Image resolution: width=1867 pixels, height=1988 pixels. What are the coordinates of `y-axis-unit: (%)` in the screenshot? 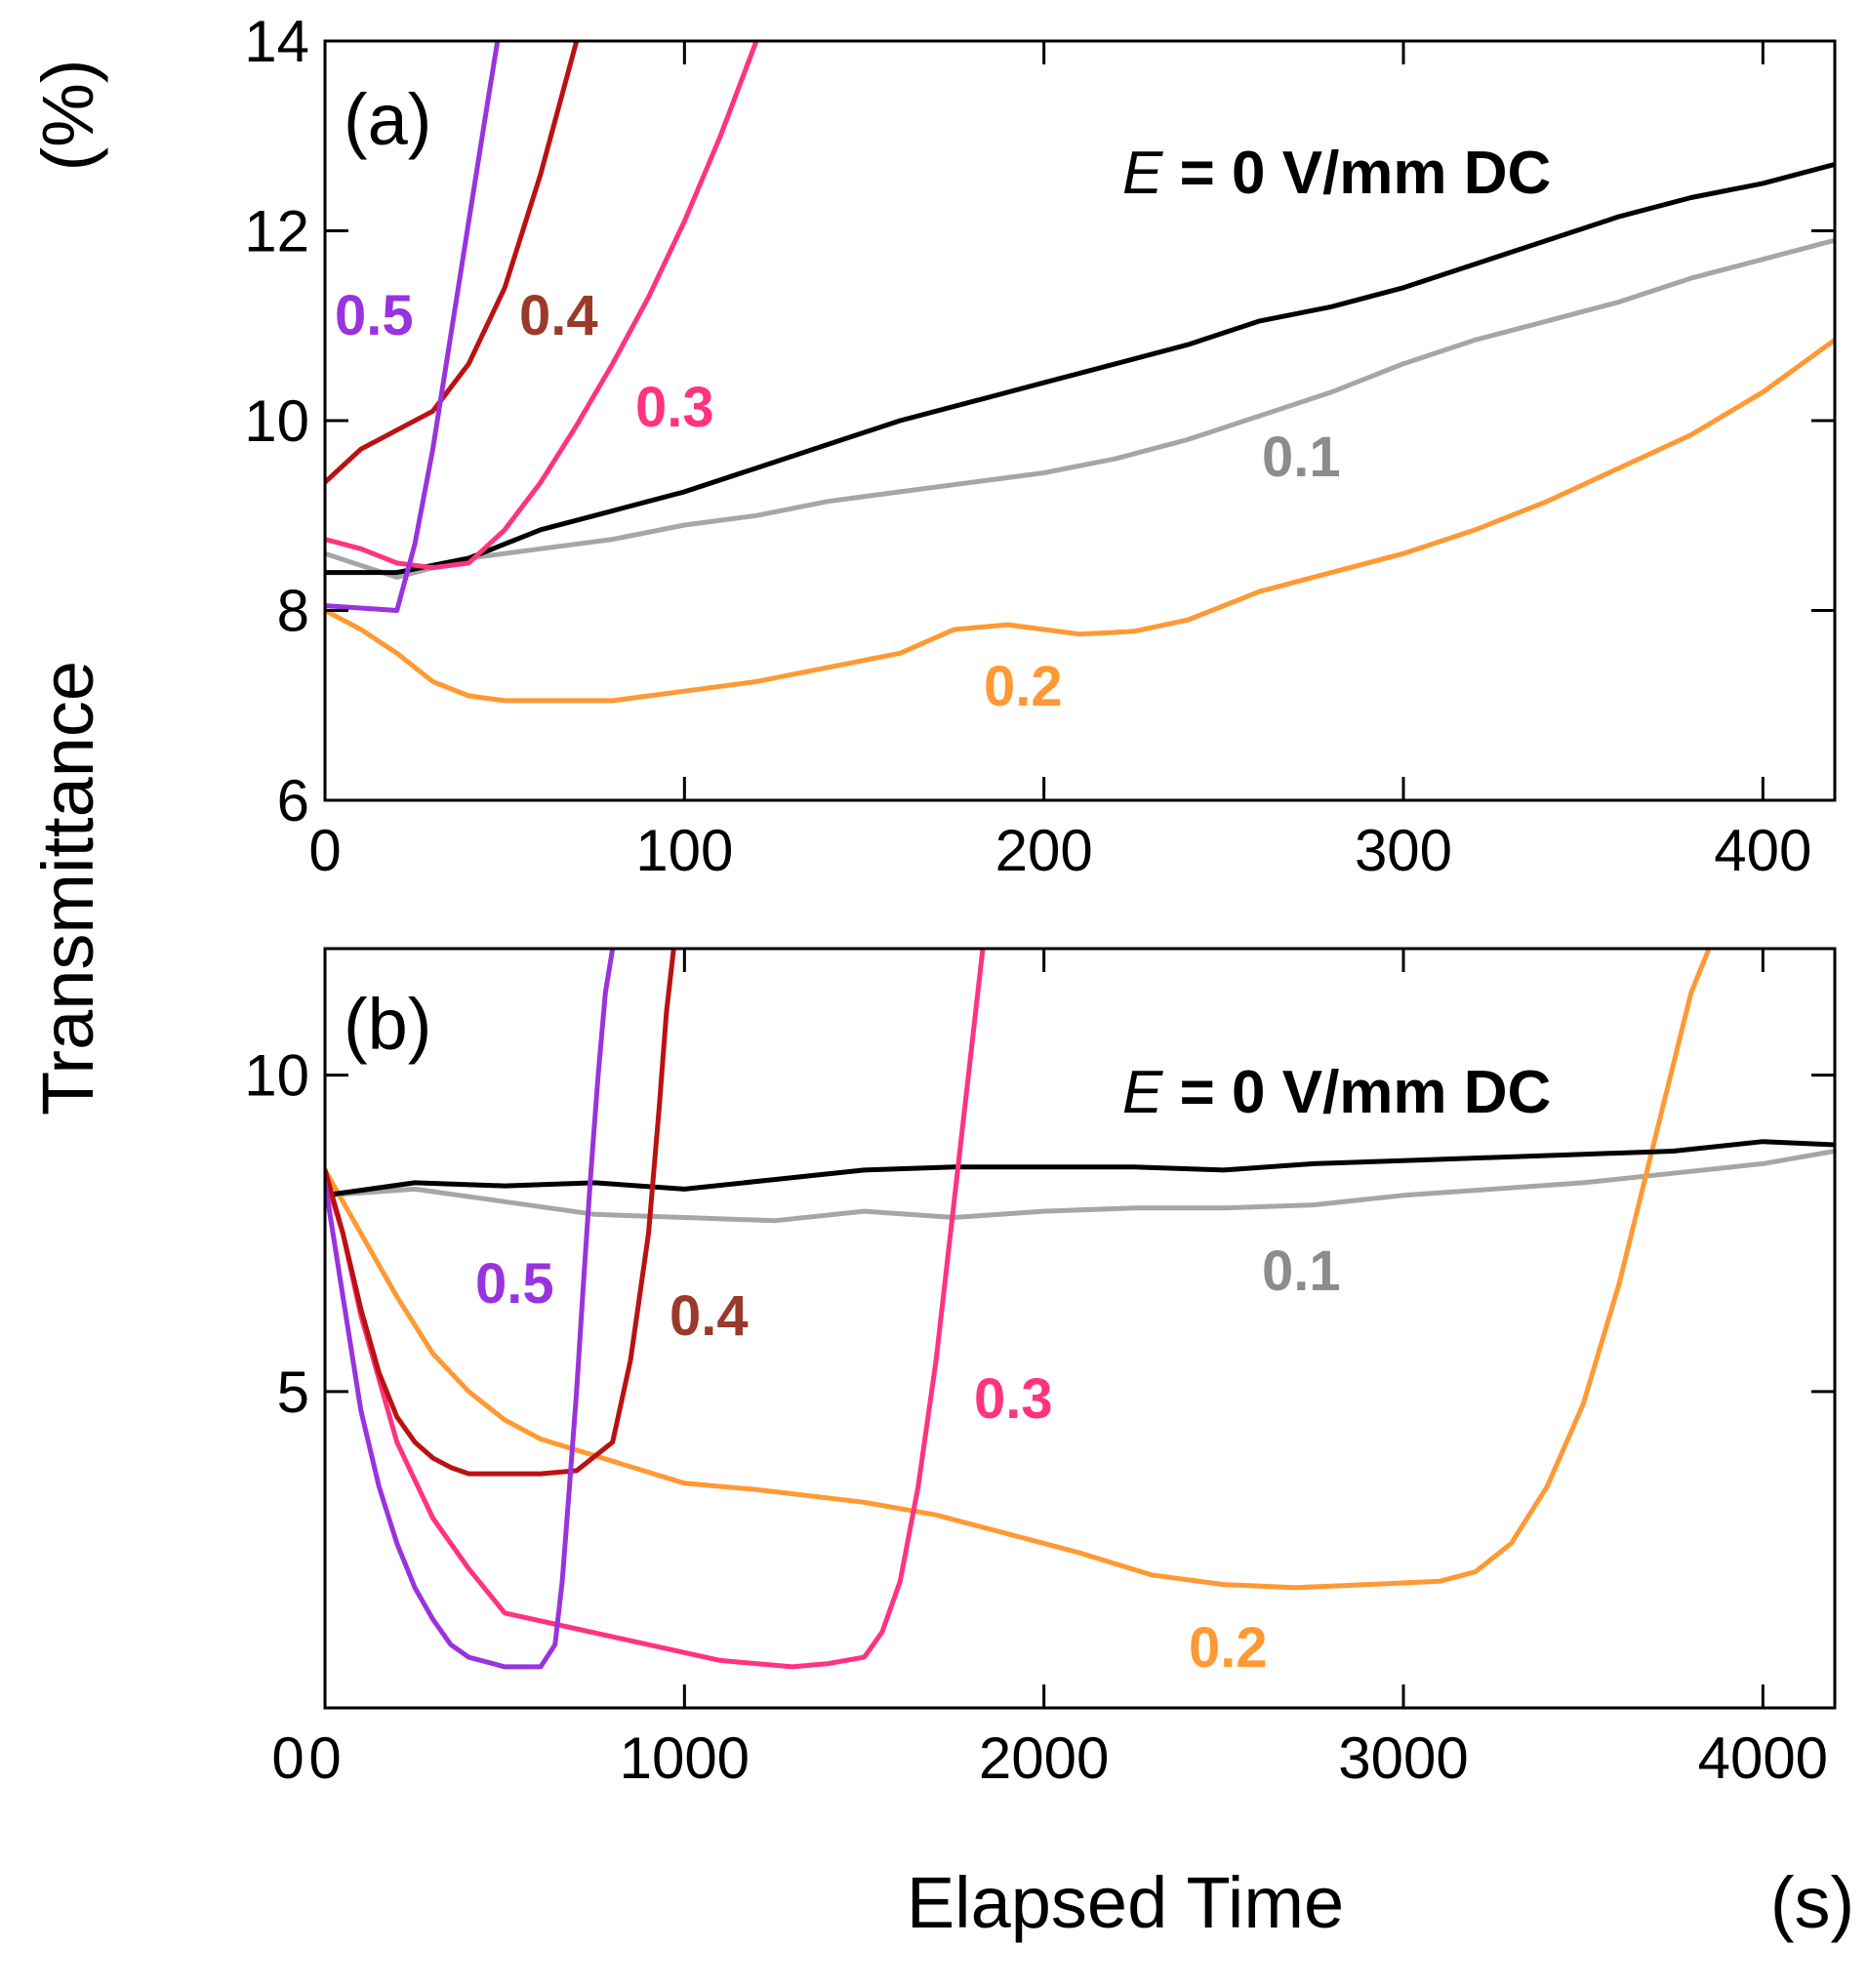 It's located at (67, 115).